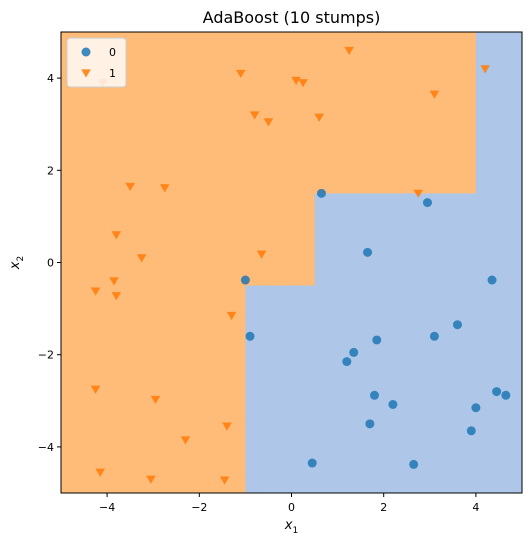 This screenshot has width=532, height=548. What do you see at coordinates (292, 17) in the screenshot?
I see `chart-title: AdaBoost (10 stumps)` at bounding box center [292, 17].